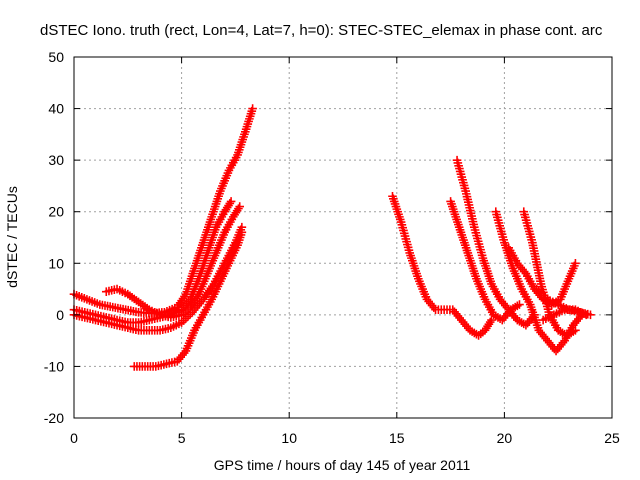 This screenshot has width=640, height=480. I want to click on y-tick-label: 20, so click(56, 212).